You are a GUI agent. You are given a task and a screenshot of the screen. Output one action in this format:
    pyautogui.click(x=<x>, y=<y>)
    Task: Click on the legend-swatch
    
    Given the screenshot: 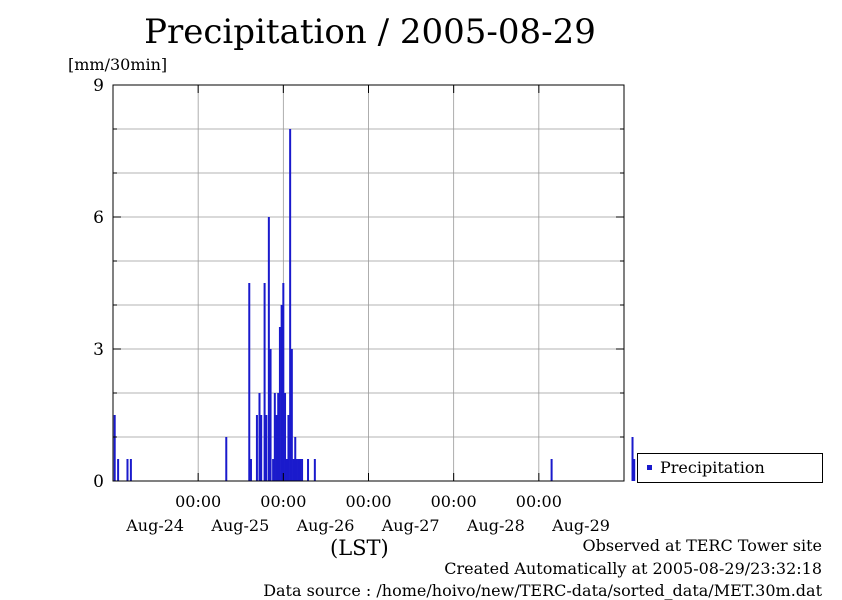 What is the action you would take?
    pyautogui.click(x=649, y=467)
    